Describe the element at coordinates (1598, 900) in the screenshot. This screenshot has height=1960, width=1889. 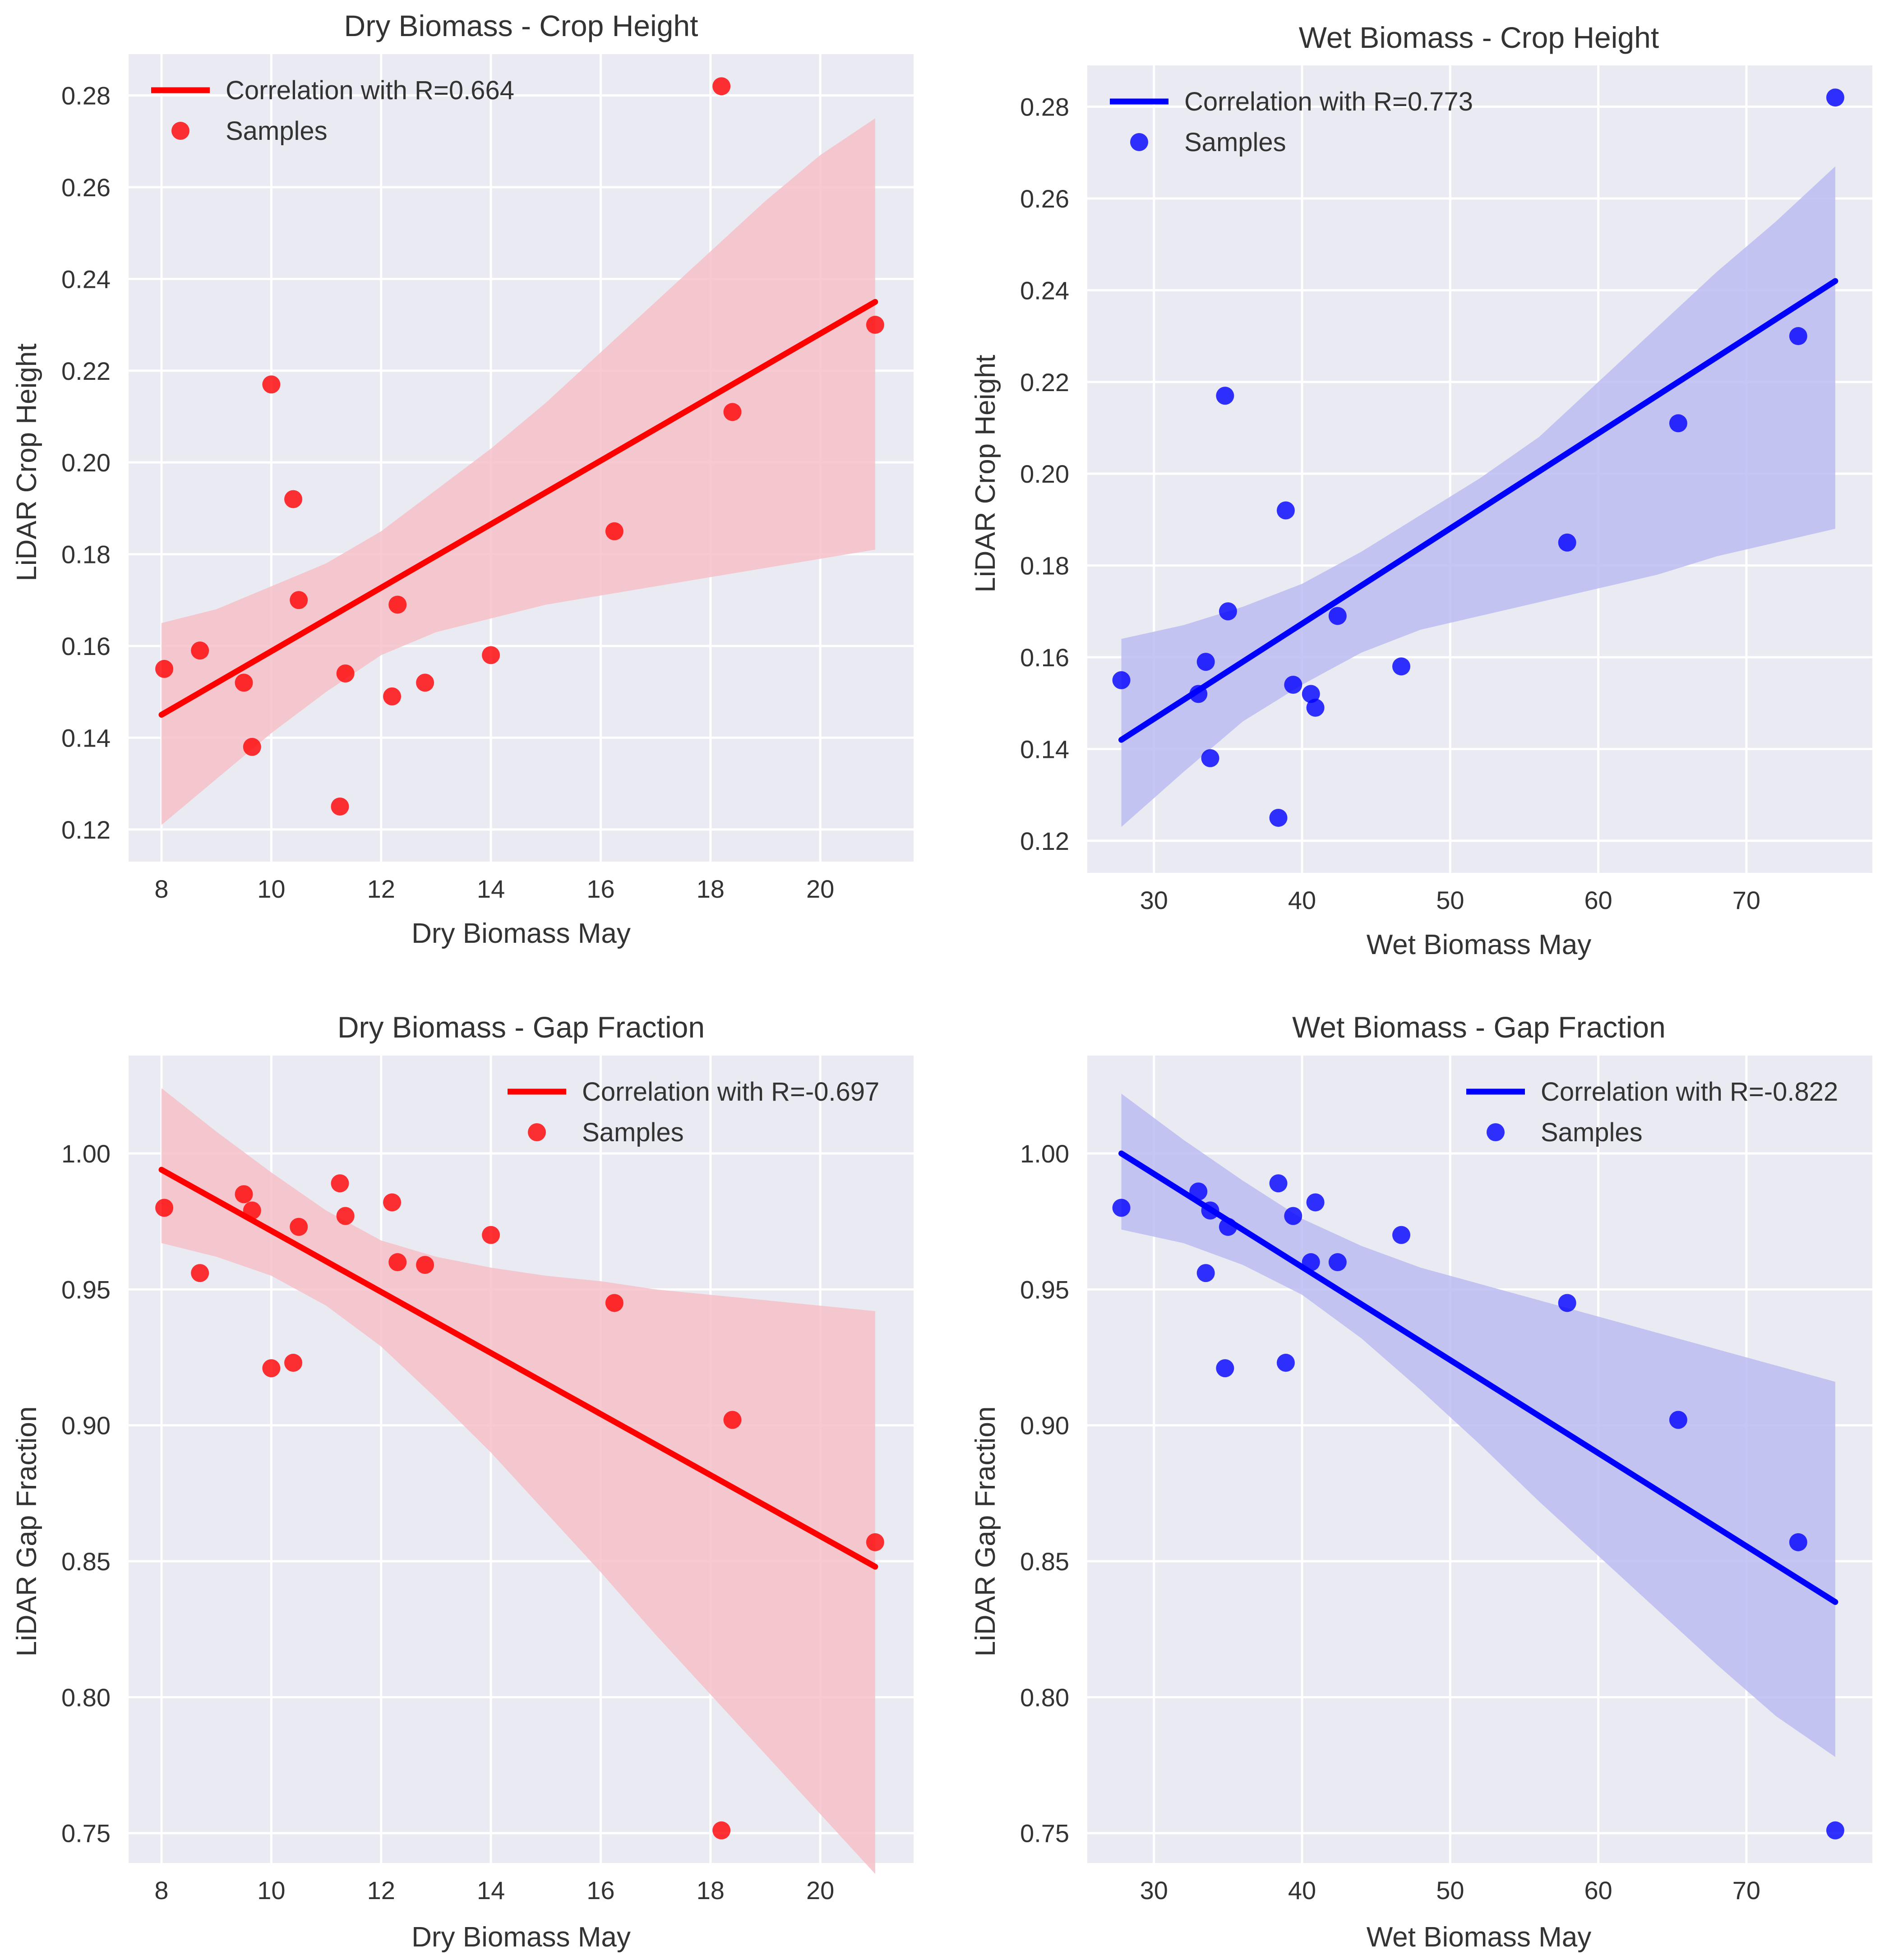
I see `x-tick-label: 60` at that location.